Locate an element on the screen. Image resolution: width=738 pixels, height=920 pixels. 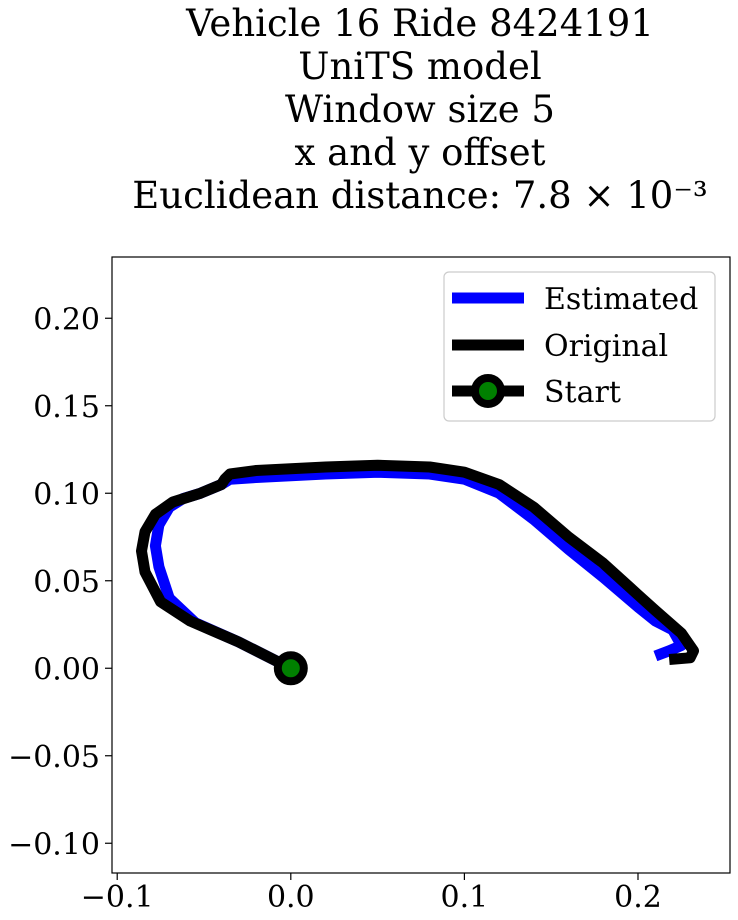
legend-swatch-start-marker is located at coordinates (488, 391).